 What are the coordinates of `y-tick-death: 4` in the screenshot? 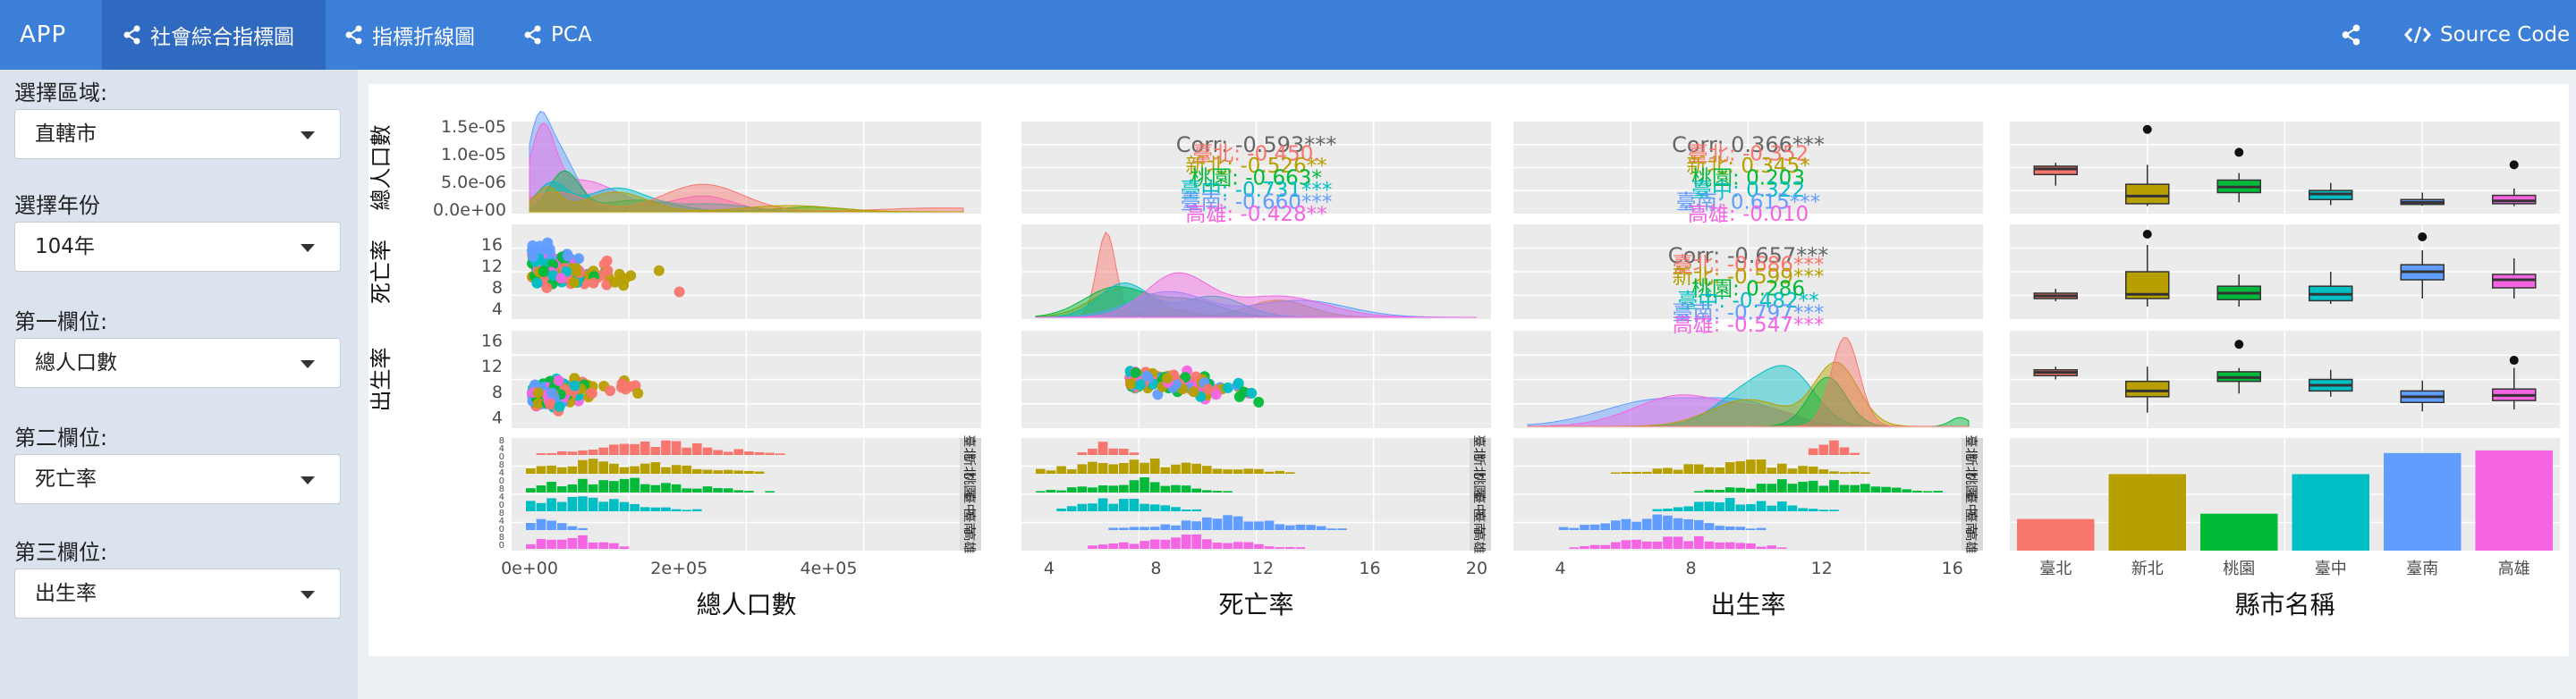 It's located at (497, 309).